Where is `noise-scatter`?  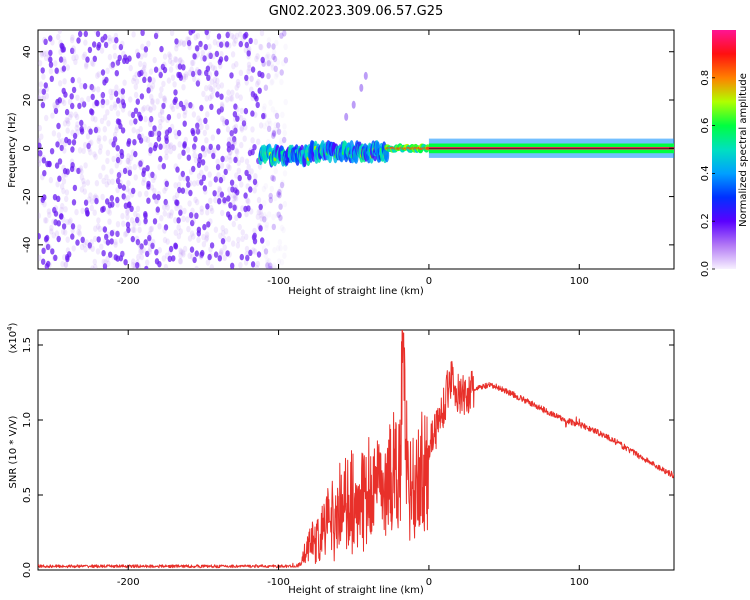
noise-scatter is located at coordinates (163, 149).